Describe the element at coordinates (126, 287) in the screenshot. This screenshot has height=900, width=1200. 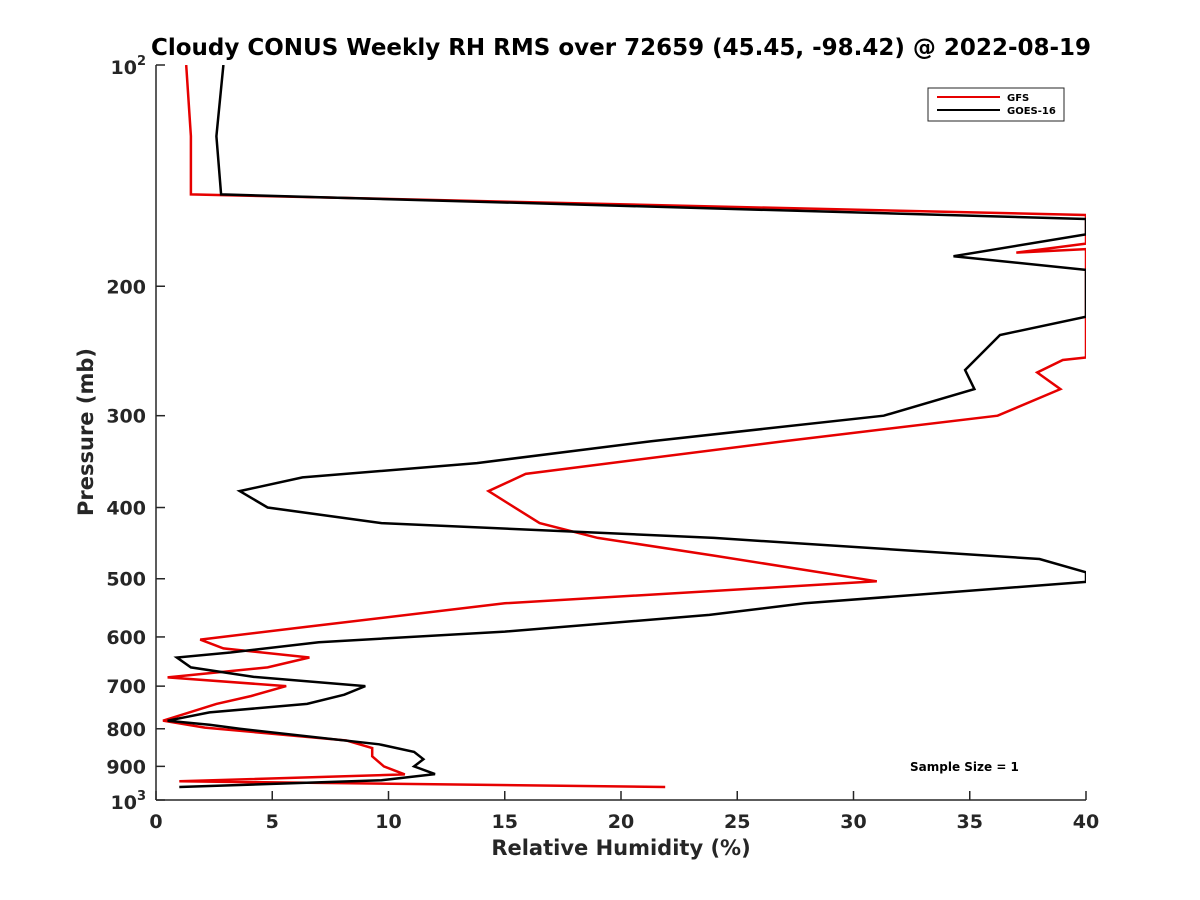
I see `y-tick-label: 200` at that location.